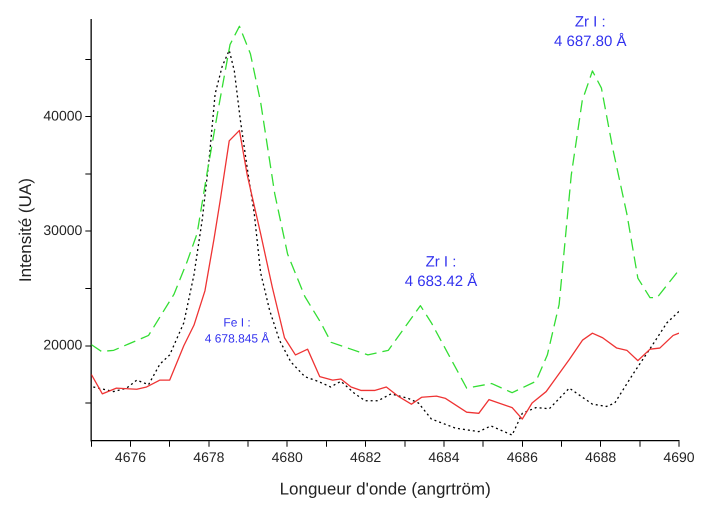 Image resolution: width=707 pixels, height=516 pixels. What do you see at coordinates (385, 488) in the screenshot?
I see `x-axis-title: Longueur d'onde (angrtröm)` at bounding box center [385, 488].